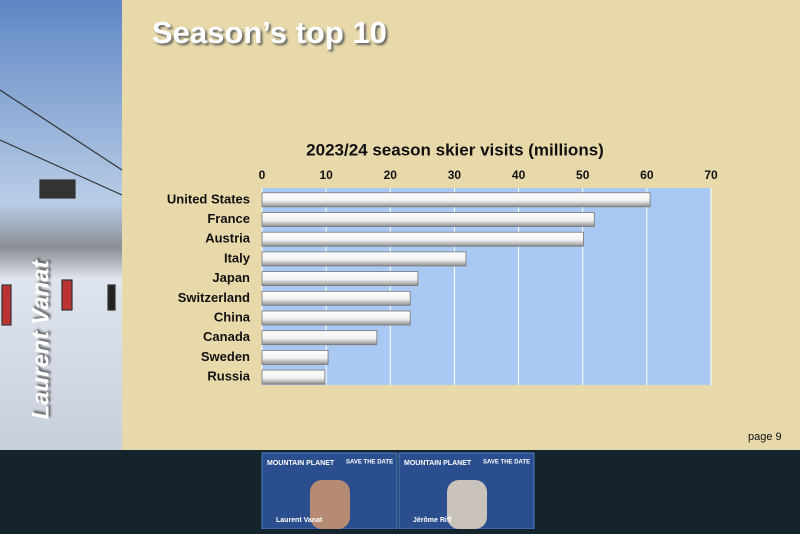  I want to click on x-tick-label: 10, so click(326, 175).